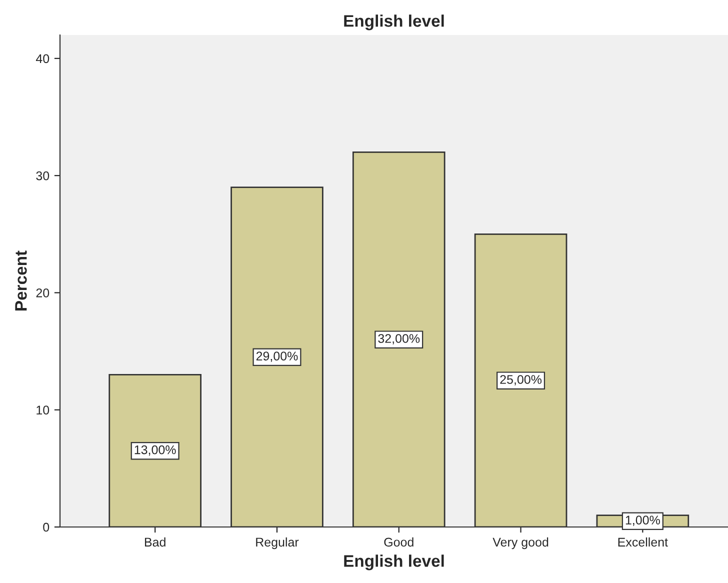 The height and width of the screenshot is (583, 728). What do you see at coordinates (399, 542) in the screenshot?
I see `x-tick-label: Good` at bounding box center [399, 542].